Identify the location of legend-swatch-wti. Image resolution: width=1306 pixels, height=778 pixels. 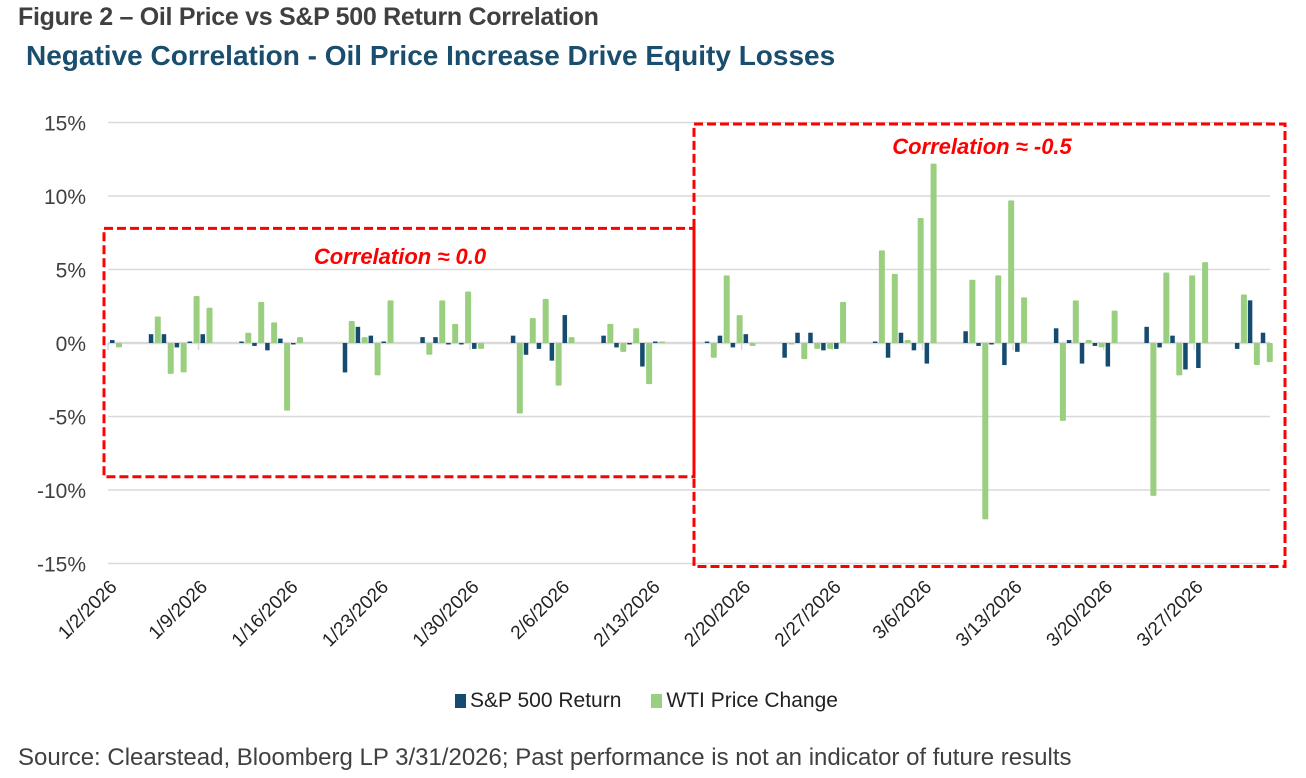
(657, 701).